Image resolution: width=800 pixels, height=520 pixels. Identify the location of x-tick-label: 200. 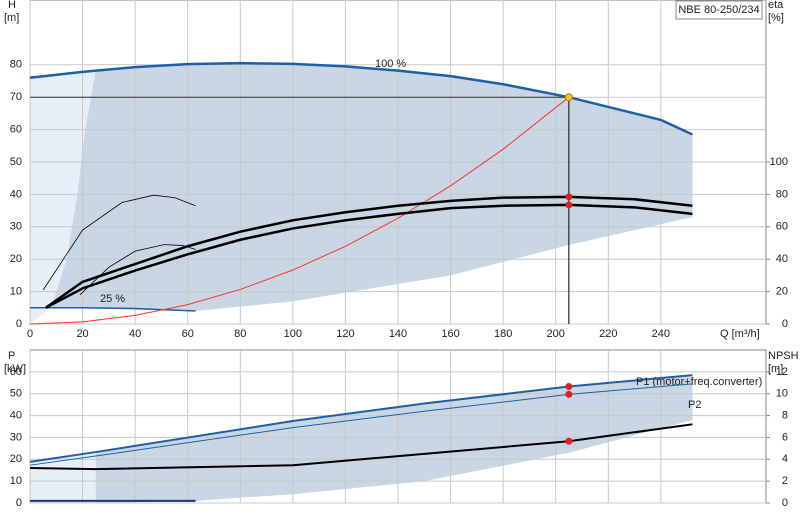
(556, 334).